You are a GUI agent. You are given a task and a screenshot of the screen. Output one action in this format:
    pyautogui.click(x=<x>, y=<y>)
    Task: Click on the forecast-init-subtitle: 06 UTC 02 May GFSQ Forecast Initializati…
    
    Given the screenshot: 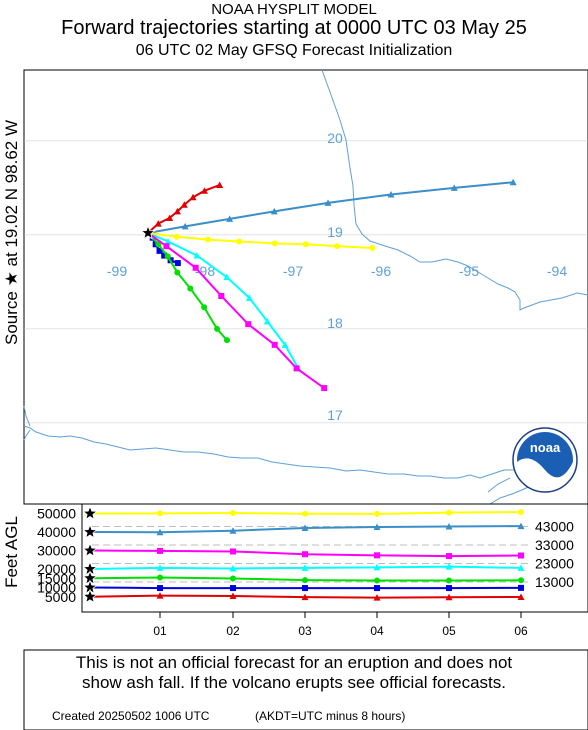 What is the action you would take?
    pyautogui.click(x=294, y=50)
    